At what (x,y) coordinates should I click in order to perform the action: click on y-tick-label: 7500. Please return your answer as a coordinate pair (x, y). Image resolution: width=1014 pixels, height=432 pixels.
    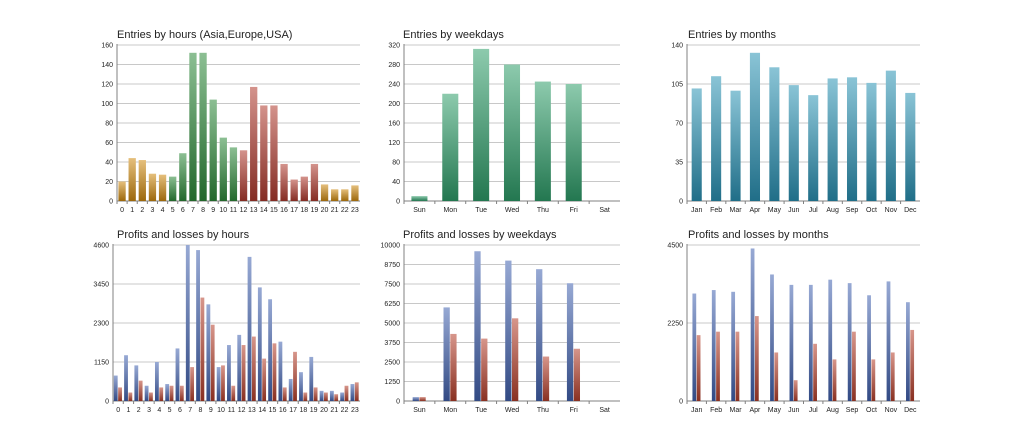
    Looking at the image, I should click on (392, 285).